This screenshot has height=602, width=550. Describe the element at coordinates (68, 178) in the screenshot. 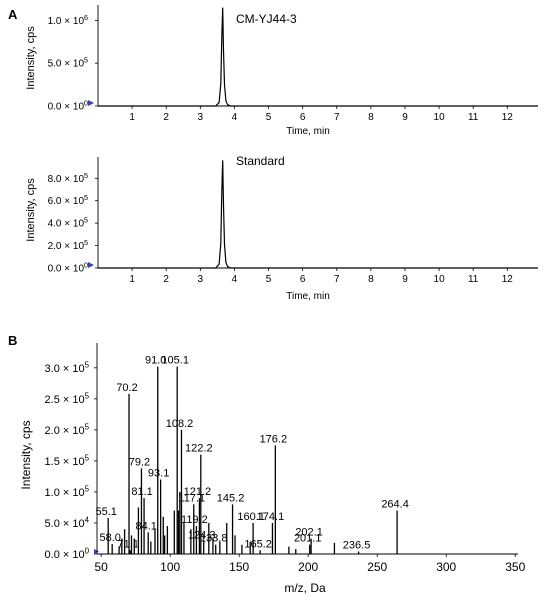

I see `y-tick-label: 8.0 × 10⁵` at that location.